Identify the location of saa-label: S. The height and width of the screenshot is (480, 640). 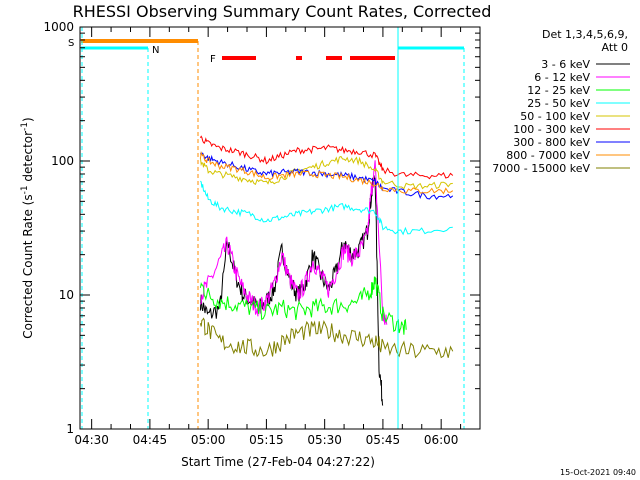
(71, 43).